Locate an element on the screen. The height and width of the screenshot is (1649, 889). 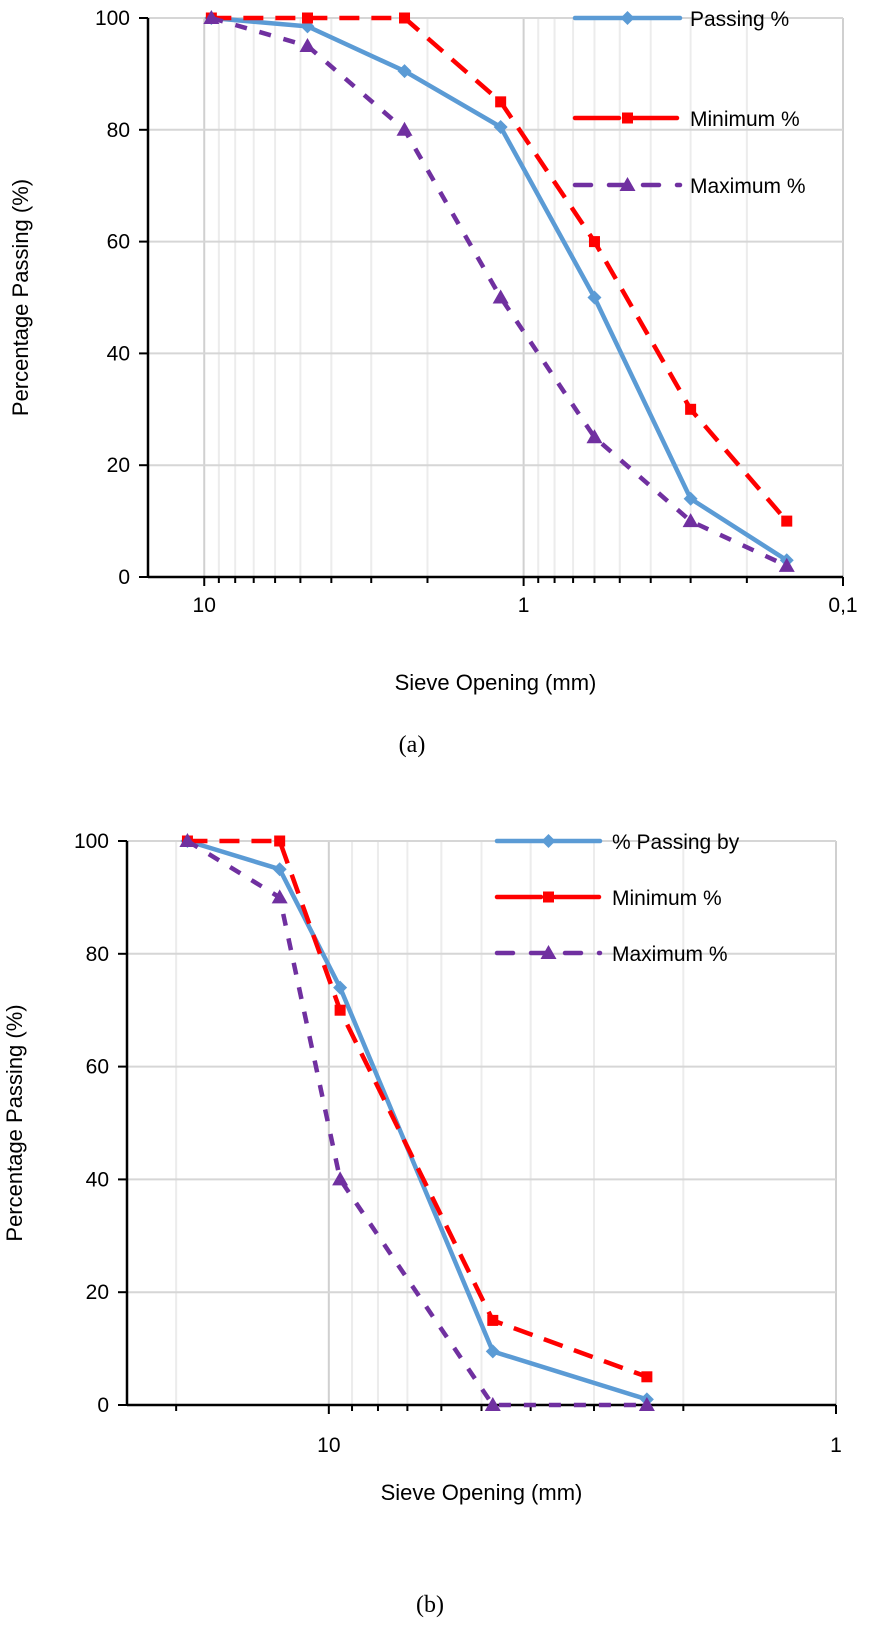
legend-item: % Passing by is located at coordinates (617, 842).